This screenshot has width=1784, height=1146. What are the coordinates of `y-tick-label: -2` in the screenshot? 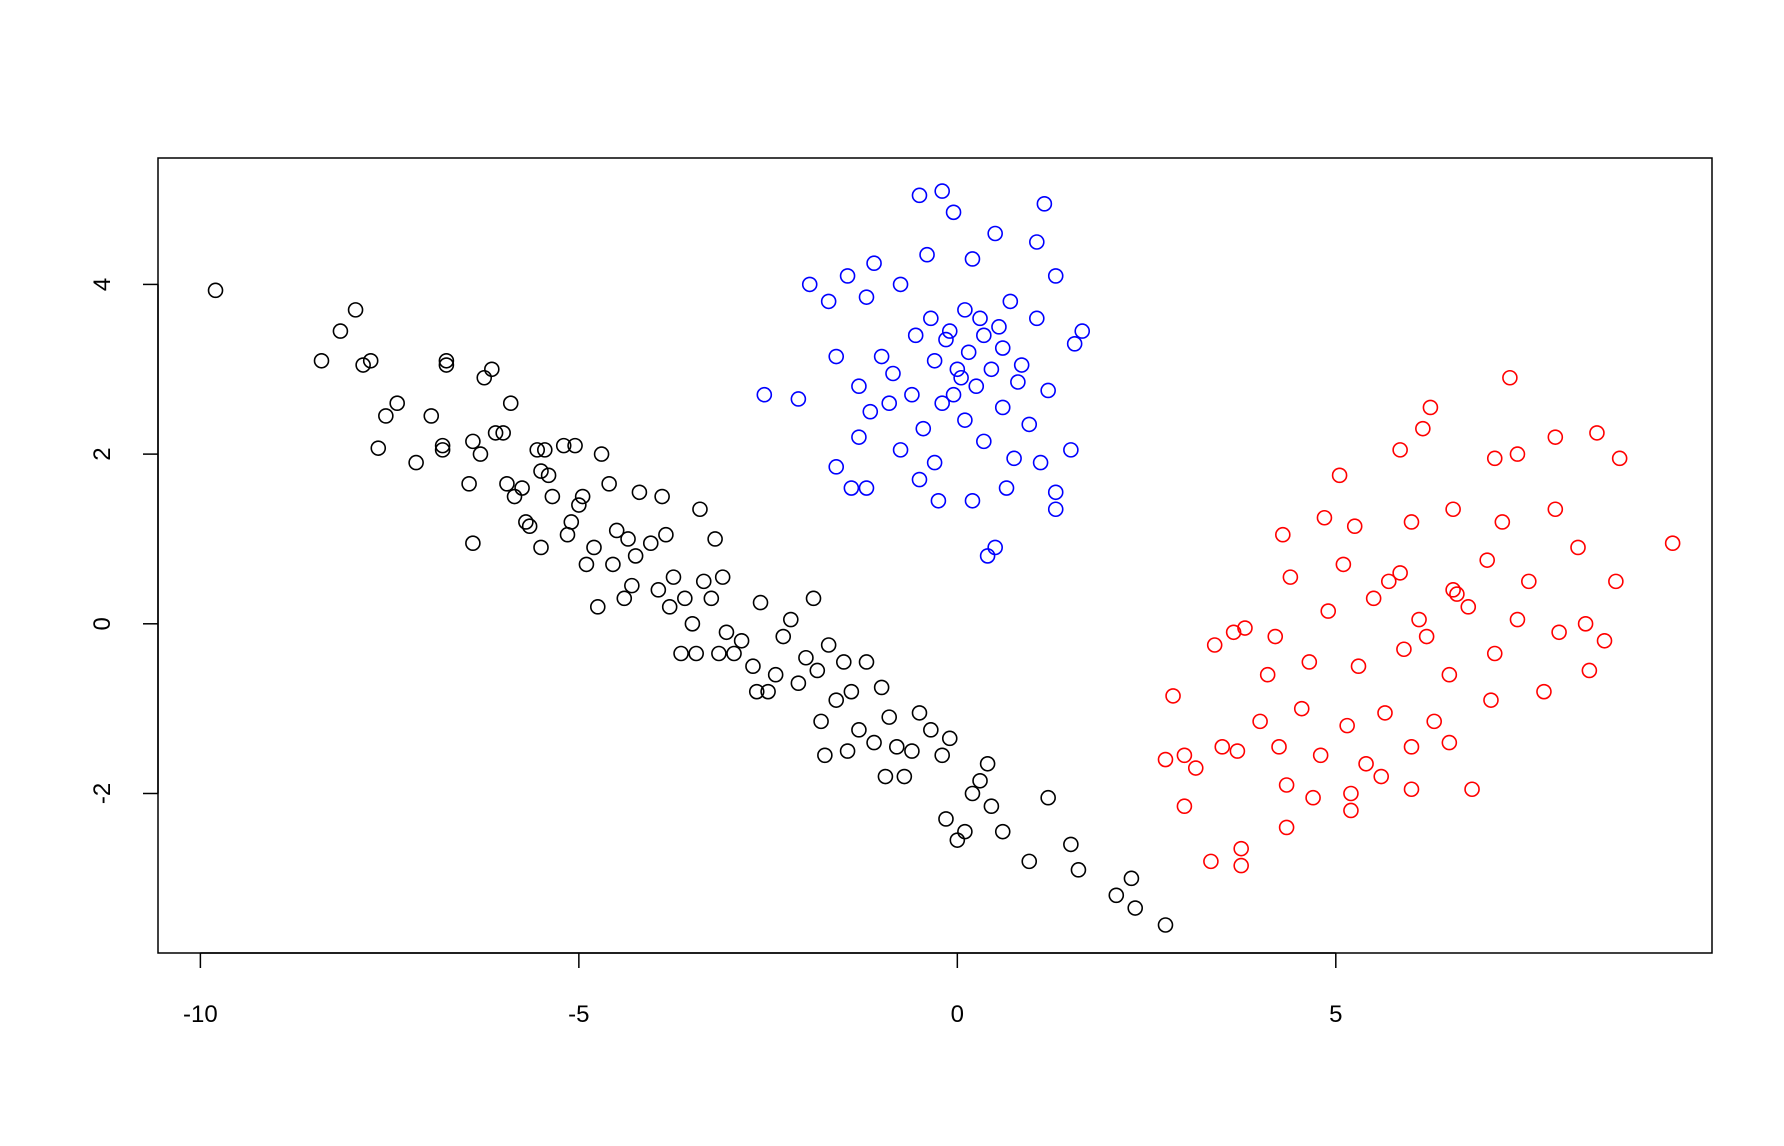 It's located at (102, 793).